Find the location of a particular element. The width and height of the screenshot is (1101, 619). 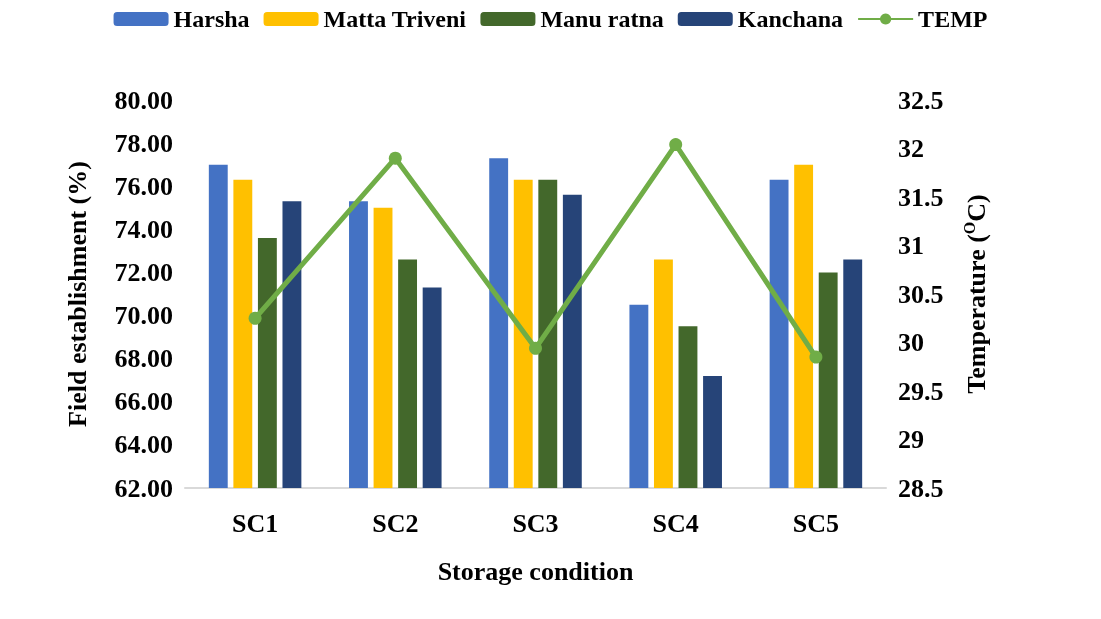

y-tick-label: 80.00 is located at coordinates (143, 100).